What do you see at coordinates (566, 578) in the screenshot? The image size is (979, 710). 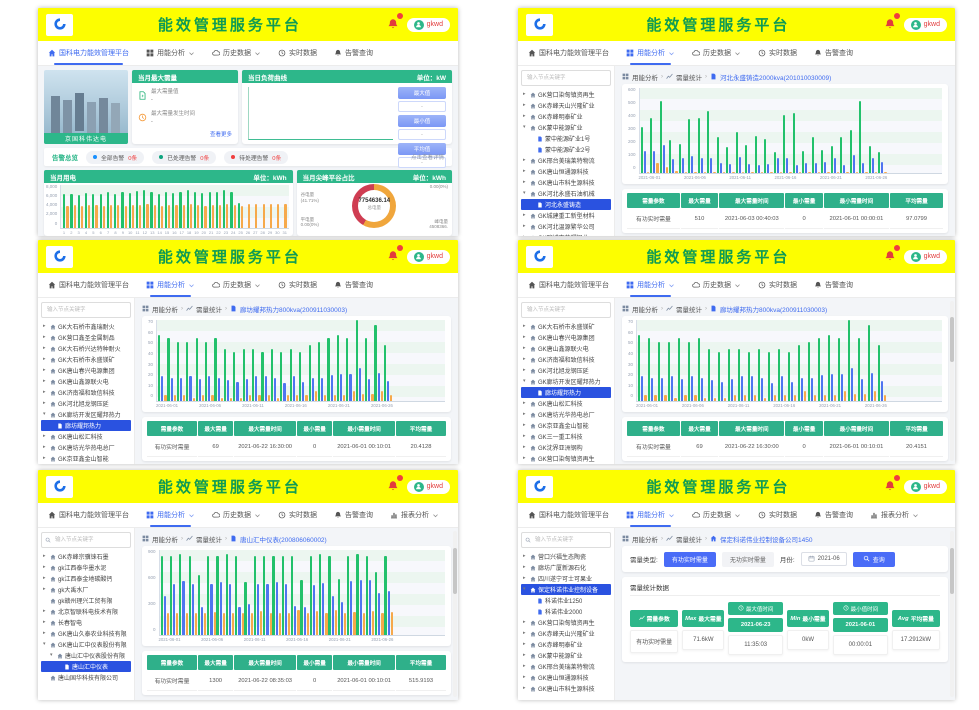 I see `tree-item: ▸ 四川遂宁可士可果业` at bounding box center [566, 578].